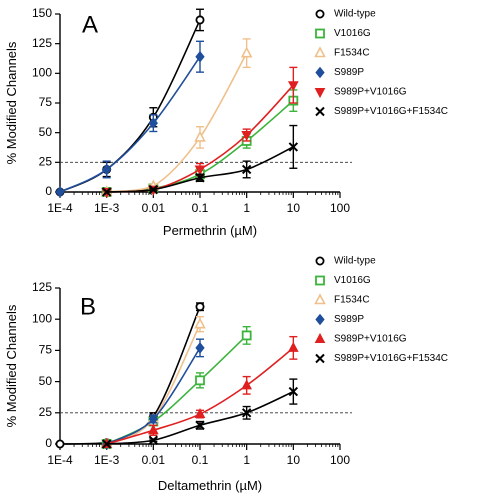 The image size is (487, 500). Describe the element at coordinates (88, 306) in the screenshot. I see `panel-label: B` at that location.